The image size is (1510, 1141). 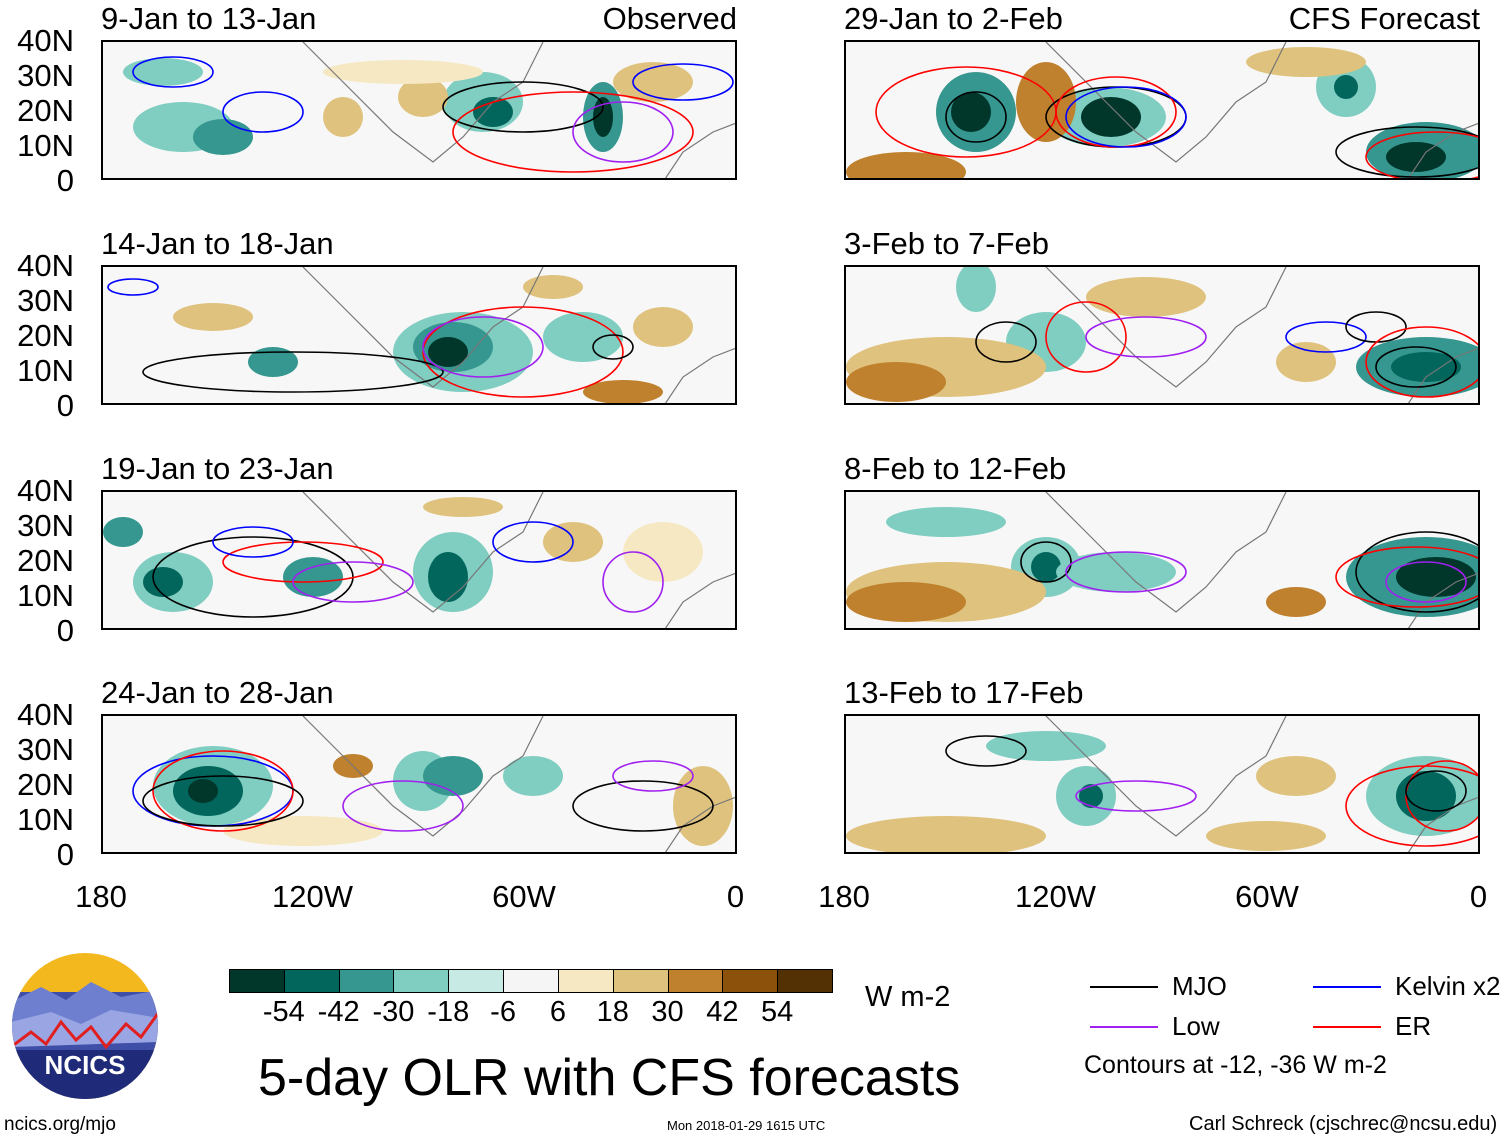 I want to click on latitude-label: 20N, so click(x=45, y=560).